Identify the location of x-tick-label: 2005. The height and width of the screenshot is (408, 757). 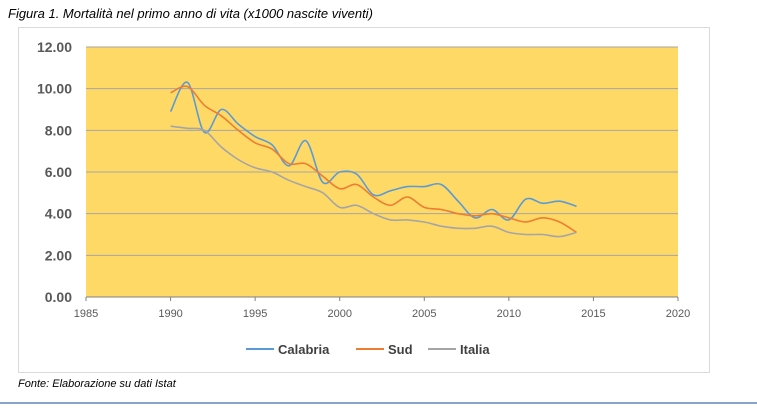
(424, 314).